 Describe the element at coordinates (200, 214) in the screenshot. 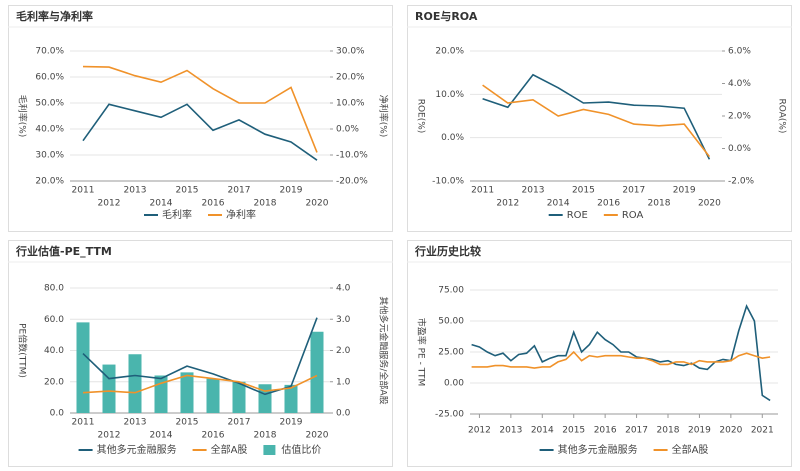

I see `legend: 毛利率 净利率` at that location.